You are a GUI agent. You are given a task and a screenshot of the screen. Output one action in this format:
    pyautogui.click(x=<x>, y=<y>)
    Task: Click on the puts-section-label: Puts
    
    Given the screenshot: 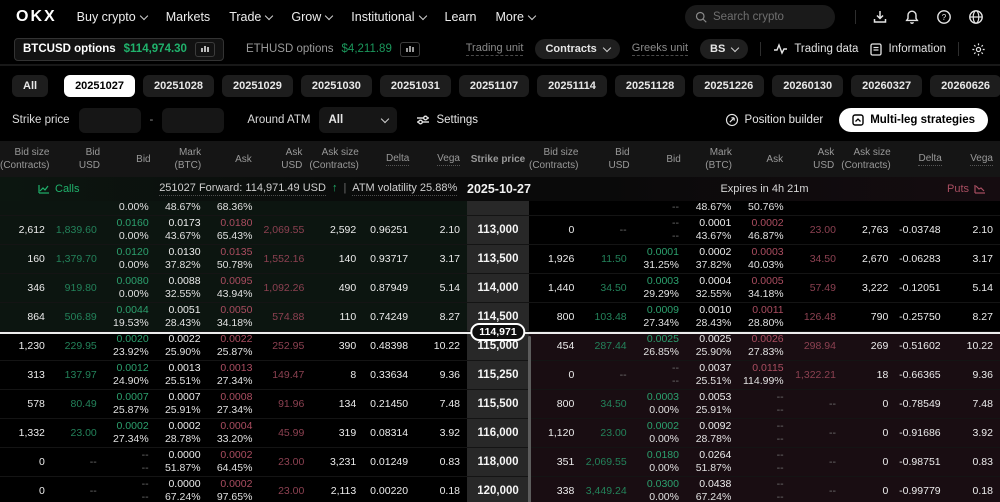 What is the action you would take?
    pyautogui.click(x=973, y=189)
    